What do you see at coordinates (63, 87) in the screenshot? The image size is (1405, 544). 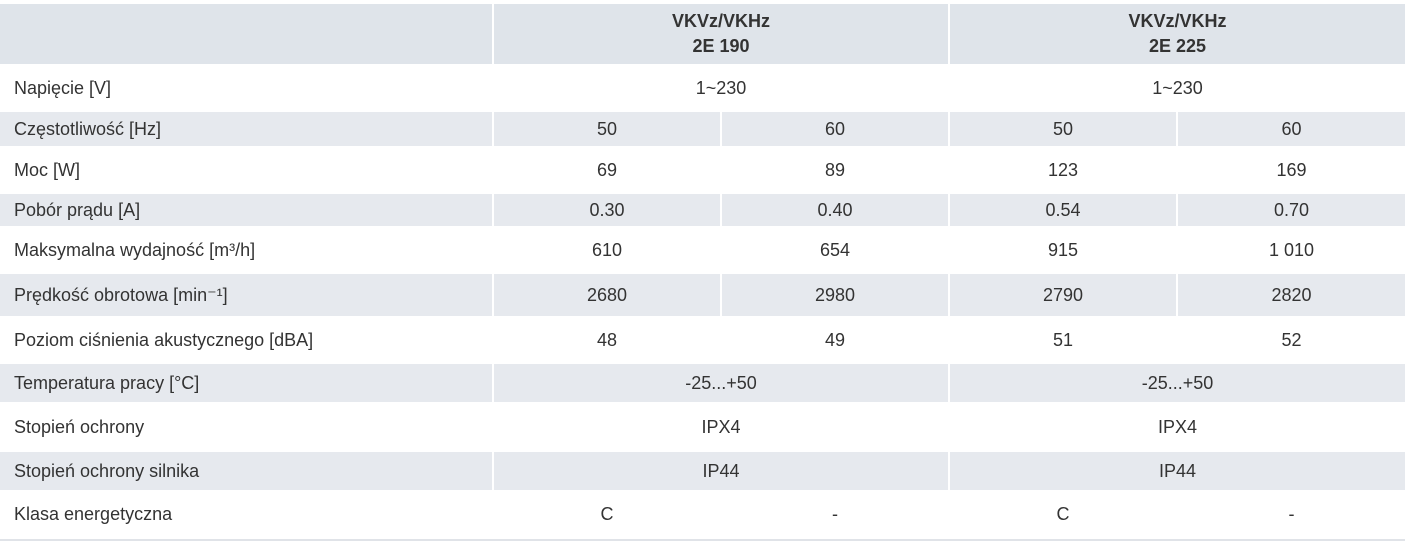 I see `row-label: Napięcie [V]` at bounding box center [63, 87].